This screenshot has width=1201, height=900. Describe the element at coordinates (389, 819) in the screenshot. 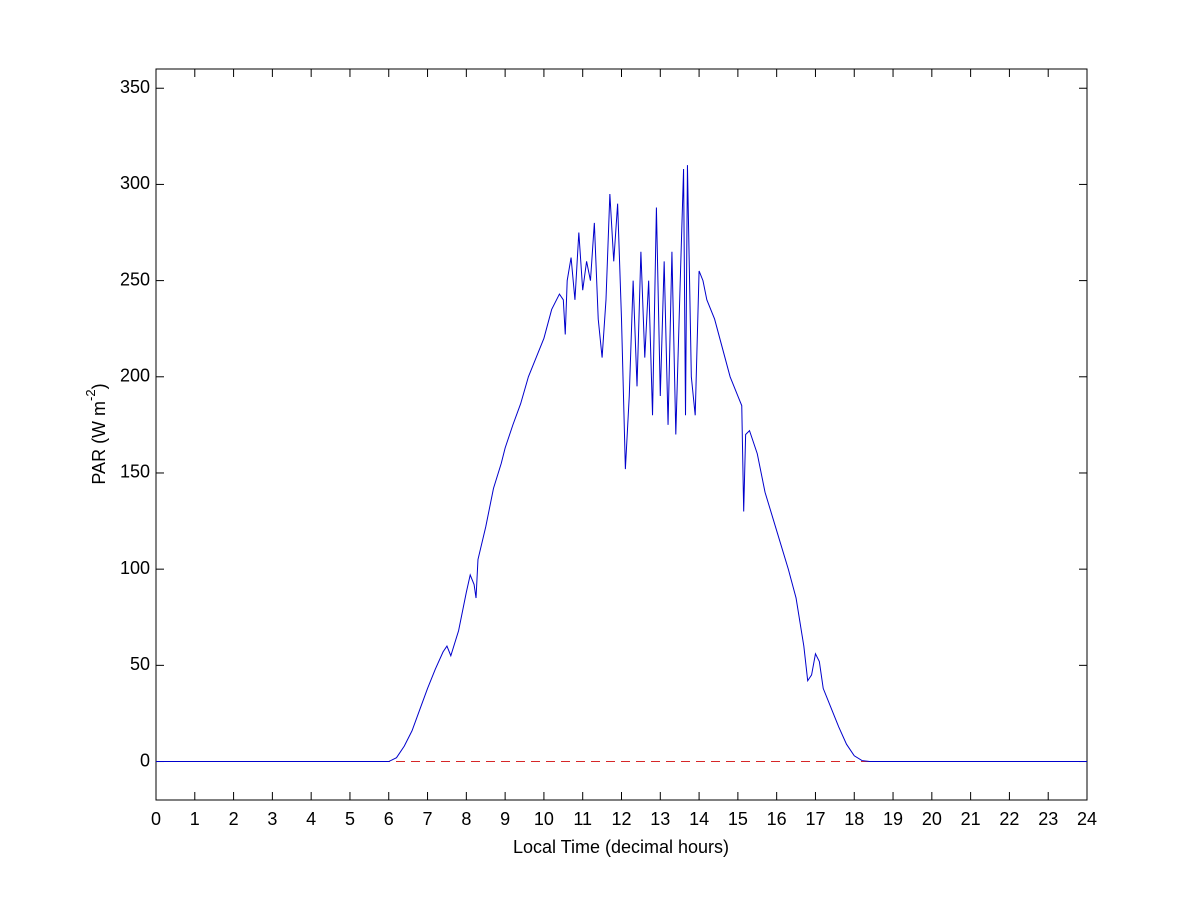

I see `x-tick-label: 6` at that location.